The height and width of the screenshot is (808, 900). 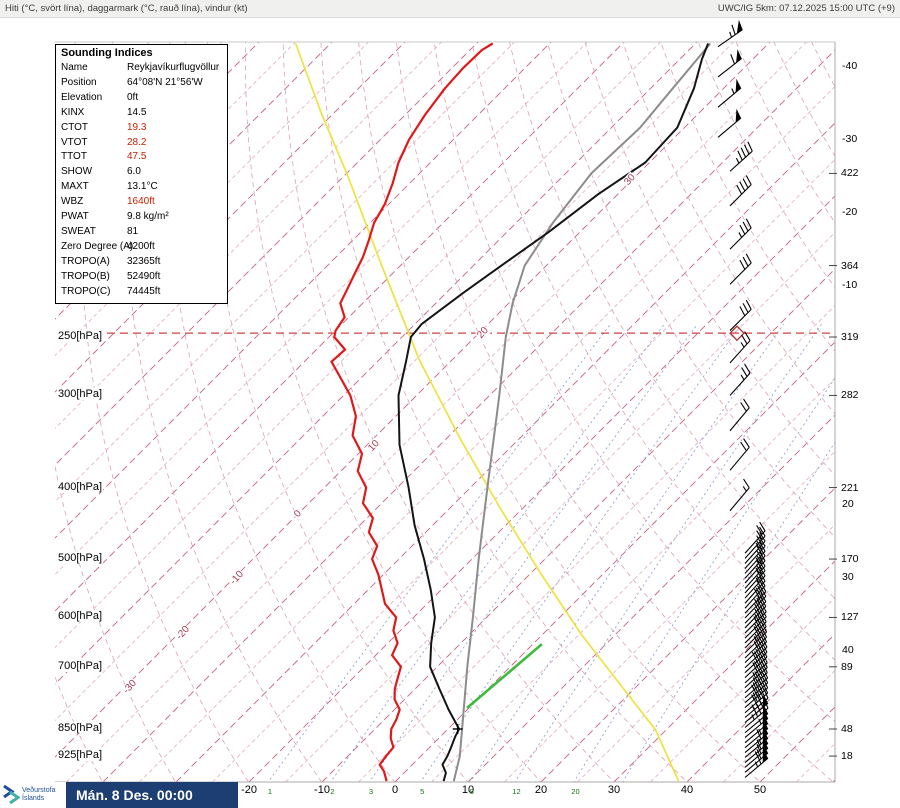 What do you see at coordinates (86, 291) in the screenshot?
I see `index-label: TROPO(C)` at bounding box center [86, 291].